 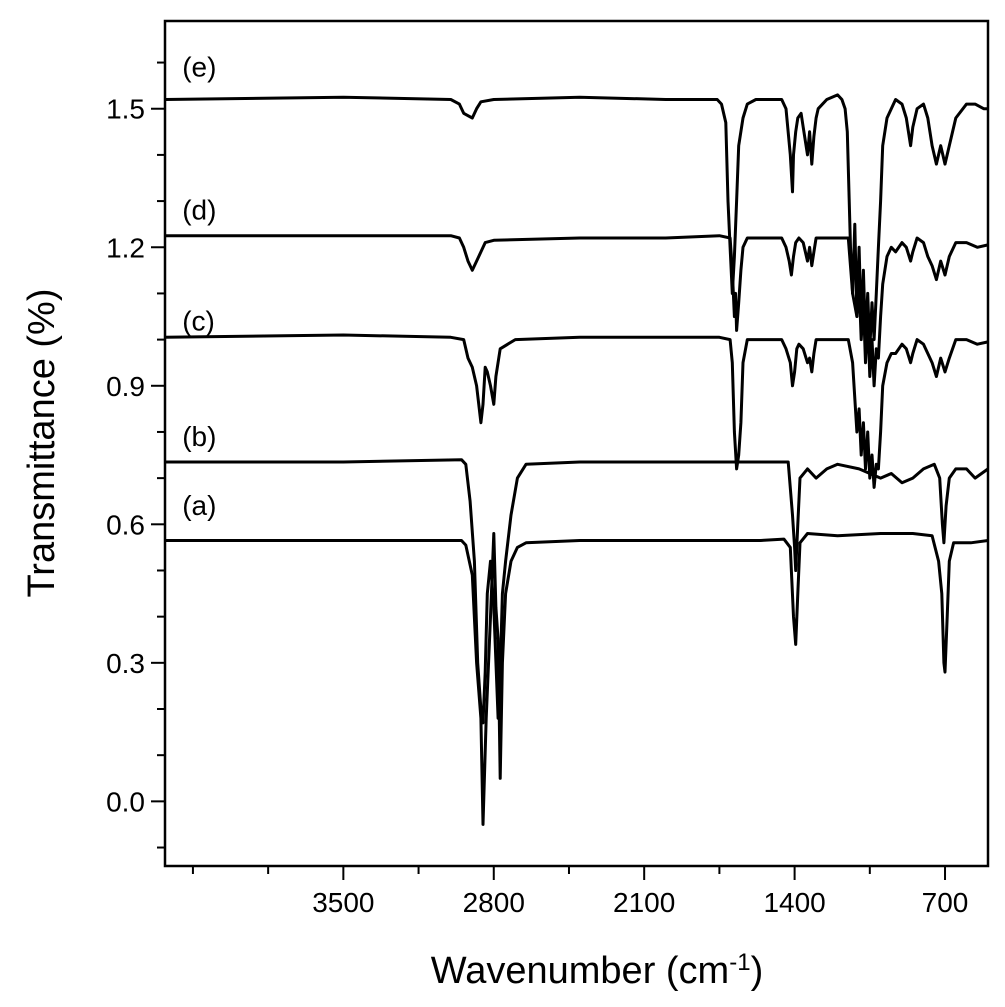 I want to click on y-axis-title: Transmittance (%), so click(x=42, y=443).